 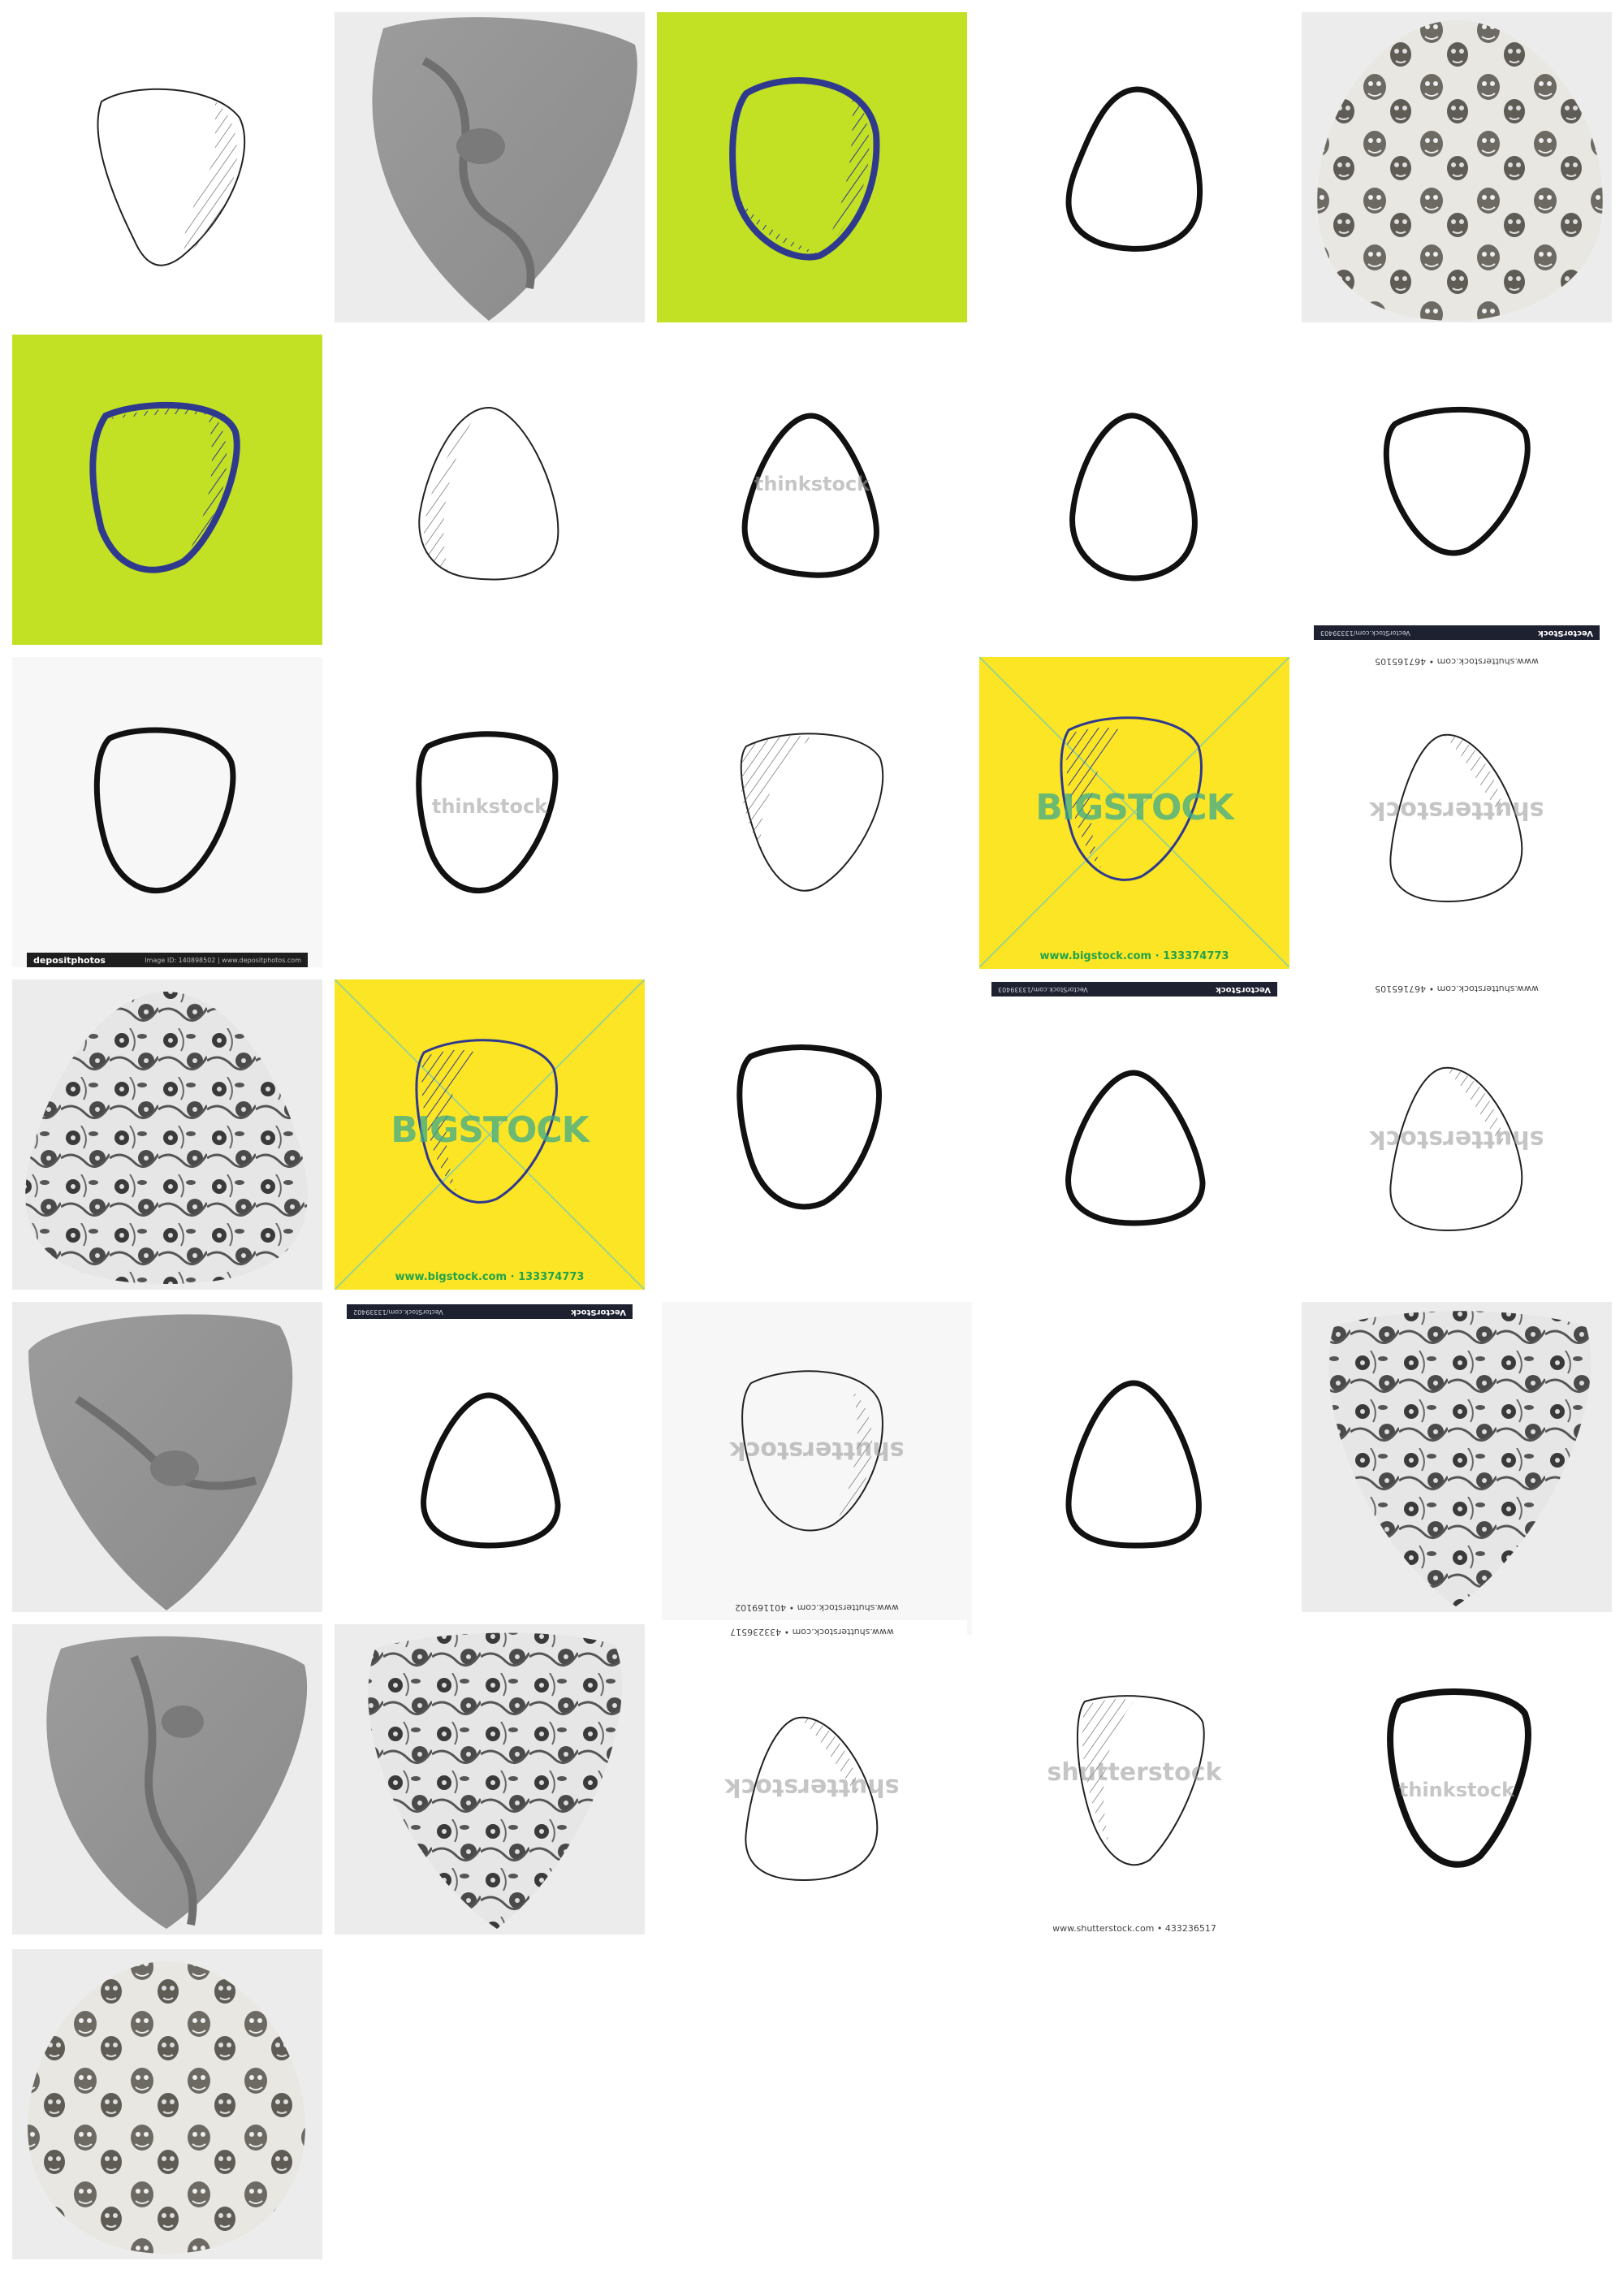 I want to click on vectorstock-strip: VectorStock VectorStock.com/13339403, so click(x=1457, y=632).